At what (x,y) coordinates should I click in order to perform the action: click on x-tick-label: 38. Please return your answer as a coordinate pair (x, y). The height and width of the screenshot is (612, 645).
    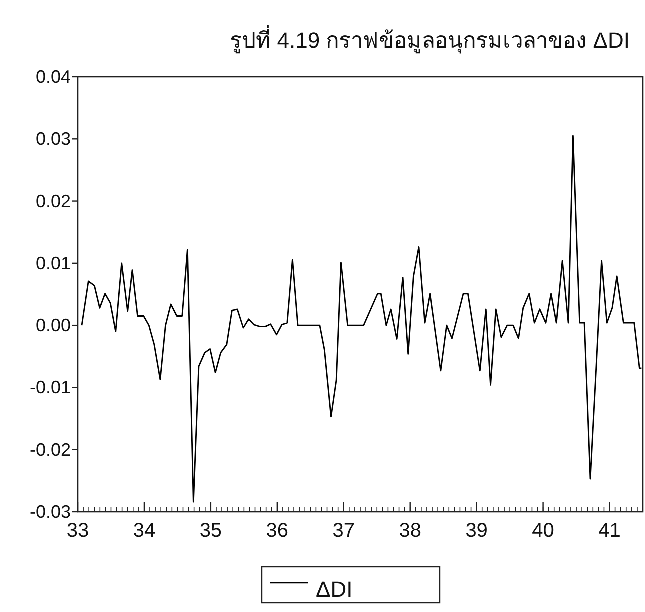
    Looking at the image, I should click on (410, 531).